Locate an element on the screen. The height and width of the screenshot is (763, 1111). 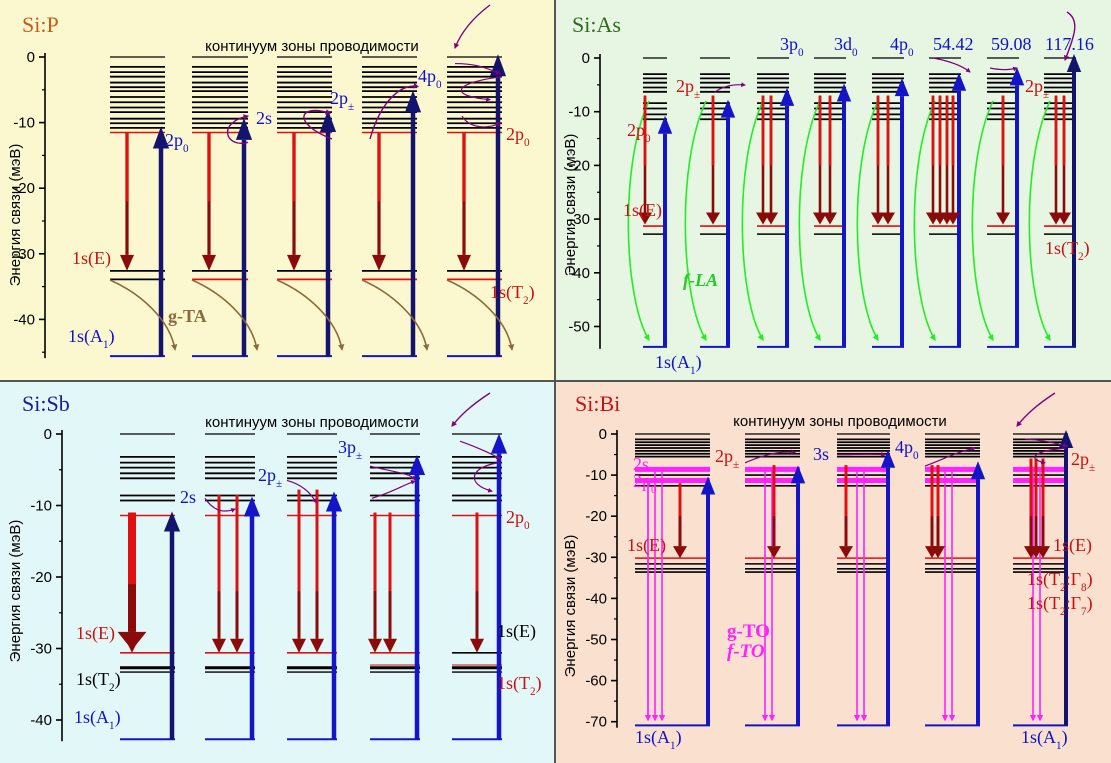
label-part: 3d is located at coordinates (843, 44).